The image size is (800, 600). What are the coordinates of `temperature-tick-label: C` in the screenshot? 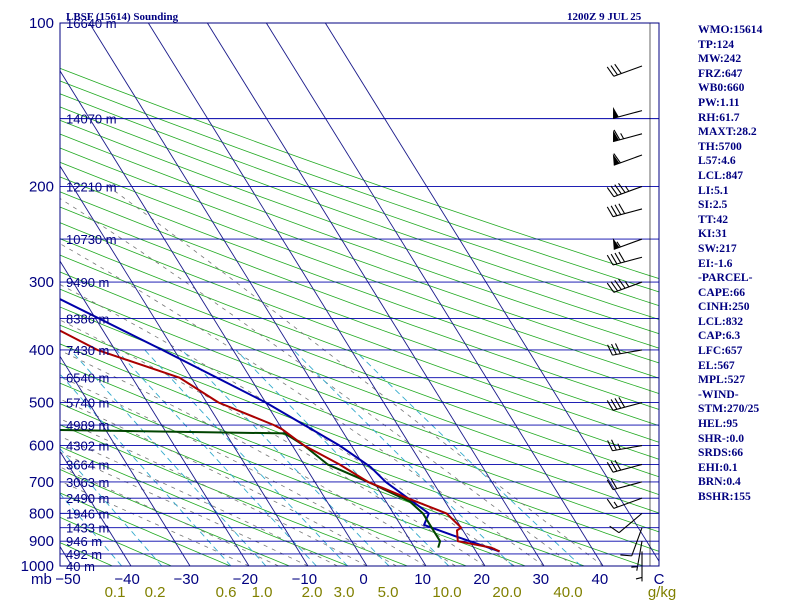 It's located at (659, 579).